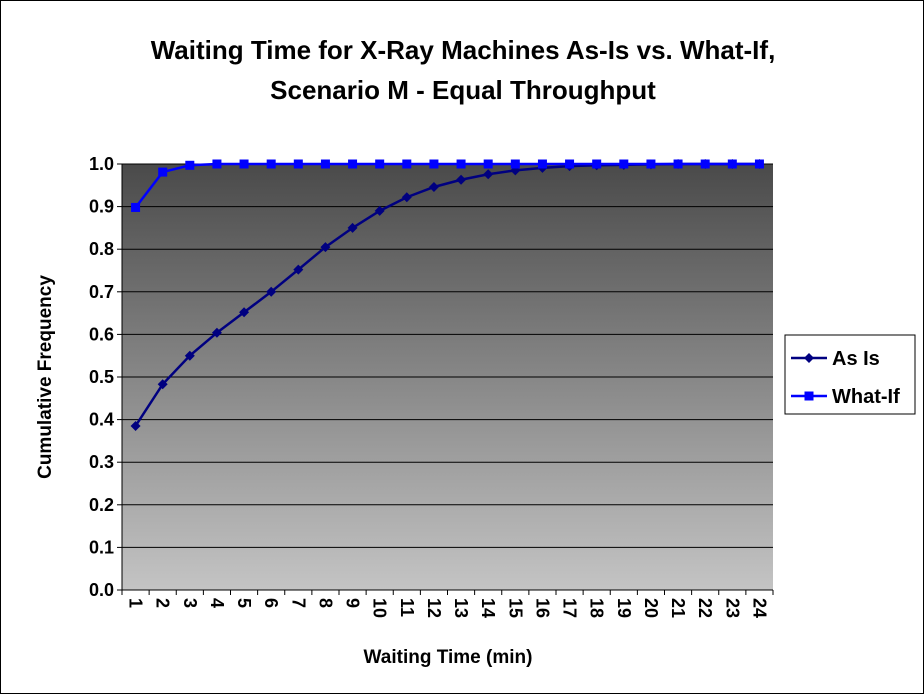  I want to click on x-tick-labels: 1 2 3 4 5 6 7 8 9 10 11 12 13 14 15 16 17 18 19 20 21 22 23 24, so click(448, 608).